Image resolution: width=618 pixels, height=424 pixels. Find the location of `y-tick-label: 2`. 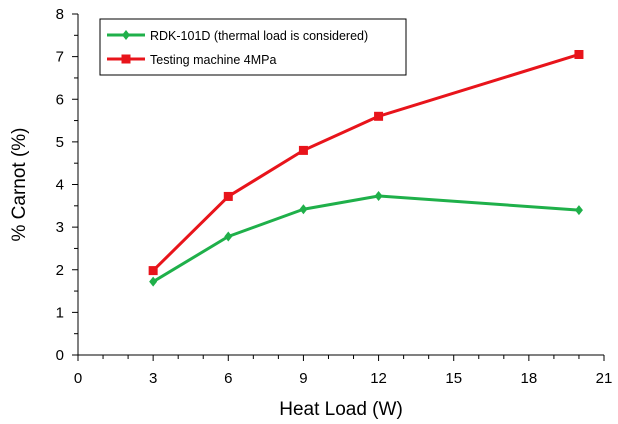

y-tick-label: 2 is located at coordinates (60, 270).